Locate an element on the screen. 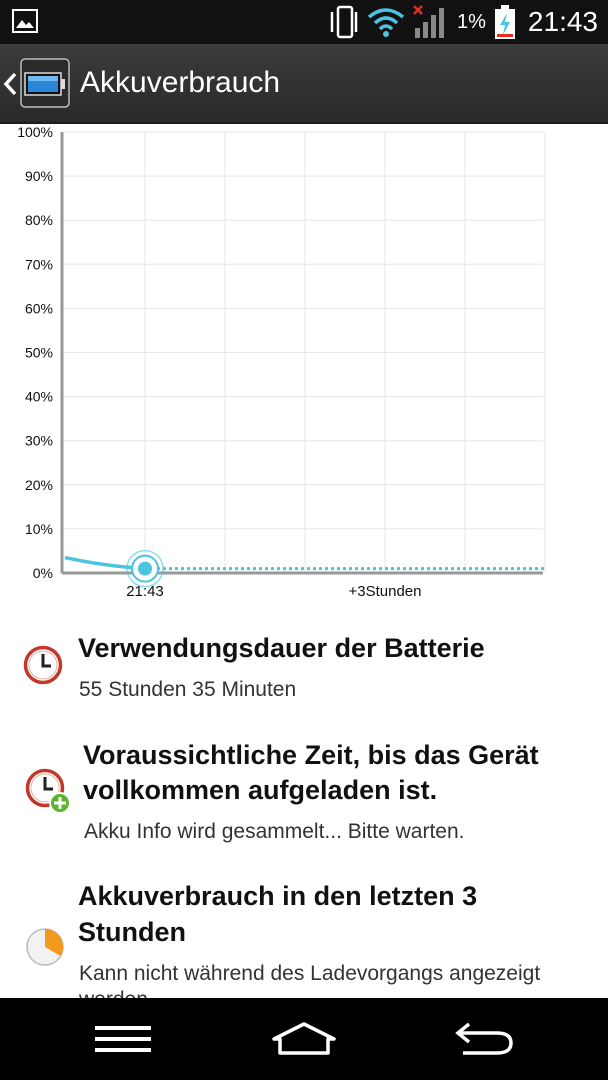 Image resolution: width=608 pixels, height=1080 pixels. y-tick-label: 90% is located at coordinates (39, 176).